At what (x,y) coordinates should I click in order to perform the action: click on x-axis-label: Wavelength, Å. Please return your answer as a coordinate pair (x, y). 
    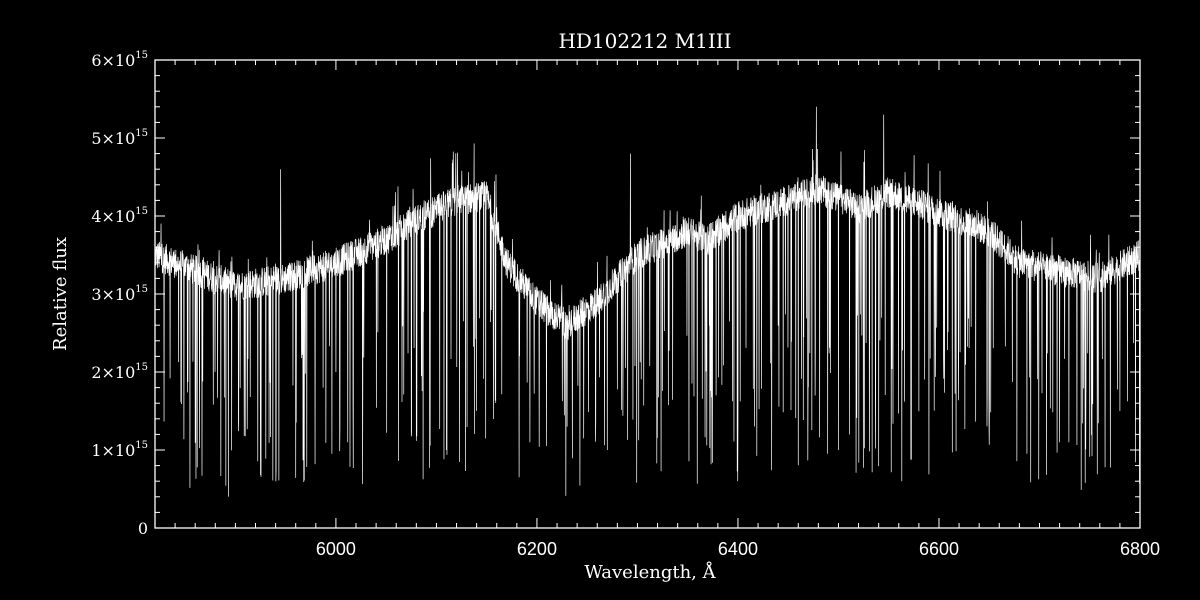
    Looking at the image, I should click on (650, 572).